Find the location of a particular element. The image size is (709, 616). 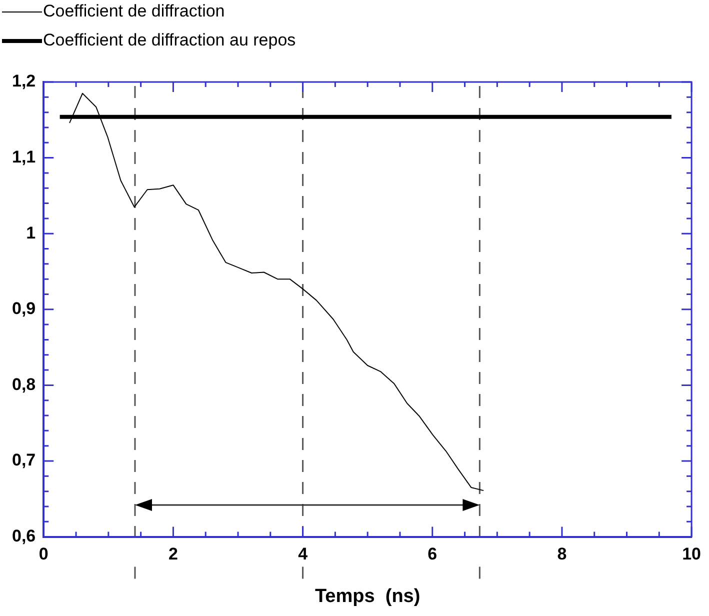

x-tick-label: 0 is located at coordinates (43, 554).